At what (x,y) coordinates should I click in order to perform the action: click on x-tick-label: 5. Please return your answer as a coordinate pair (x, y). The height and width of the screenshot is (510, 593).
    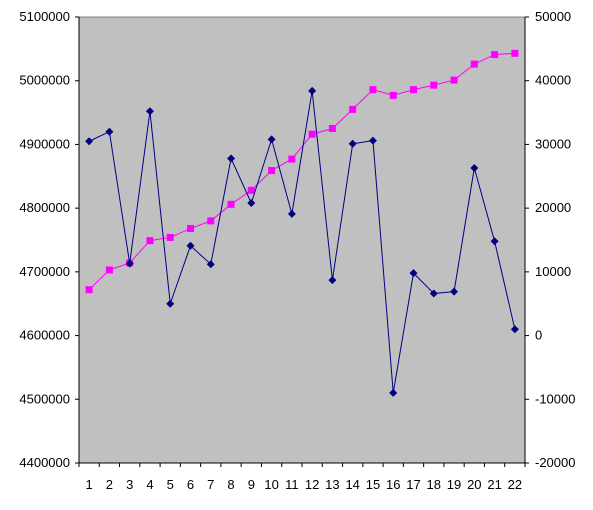
    Looking at the image, I should click on (170, 484).